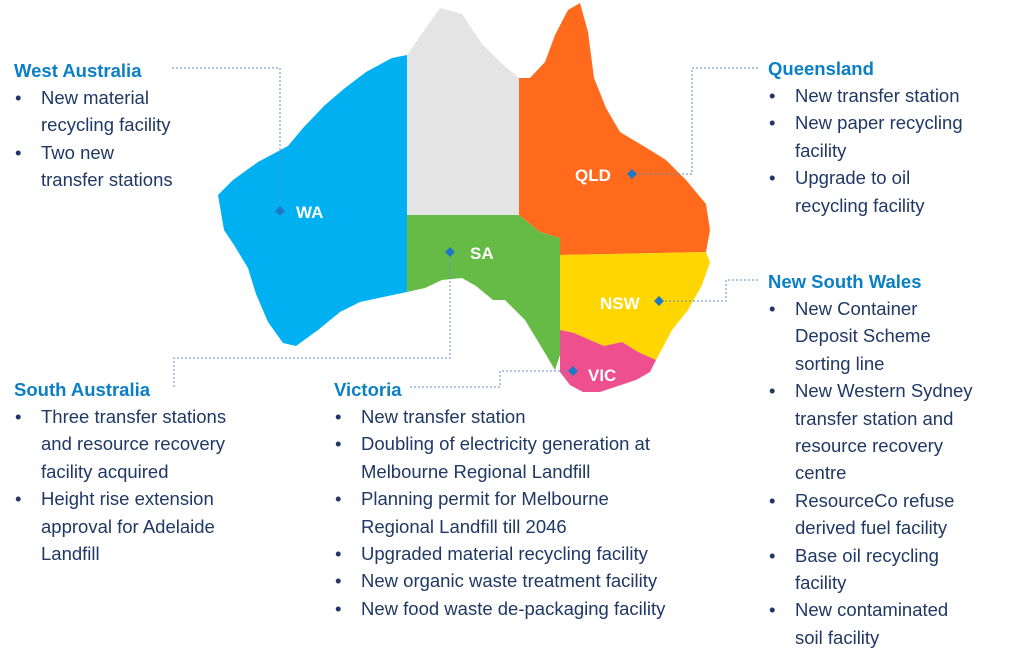 Image resolution: width=1024 pixels, height=664 pixels. What do you see at coordinates (280, 211) in the screenshot?
I see `wa-marker` at bounding box center [280, 211].